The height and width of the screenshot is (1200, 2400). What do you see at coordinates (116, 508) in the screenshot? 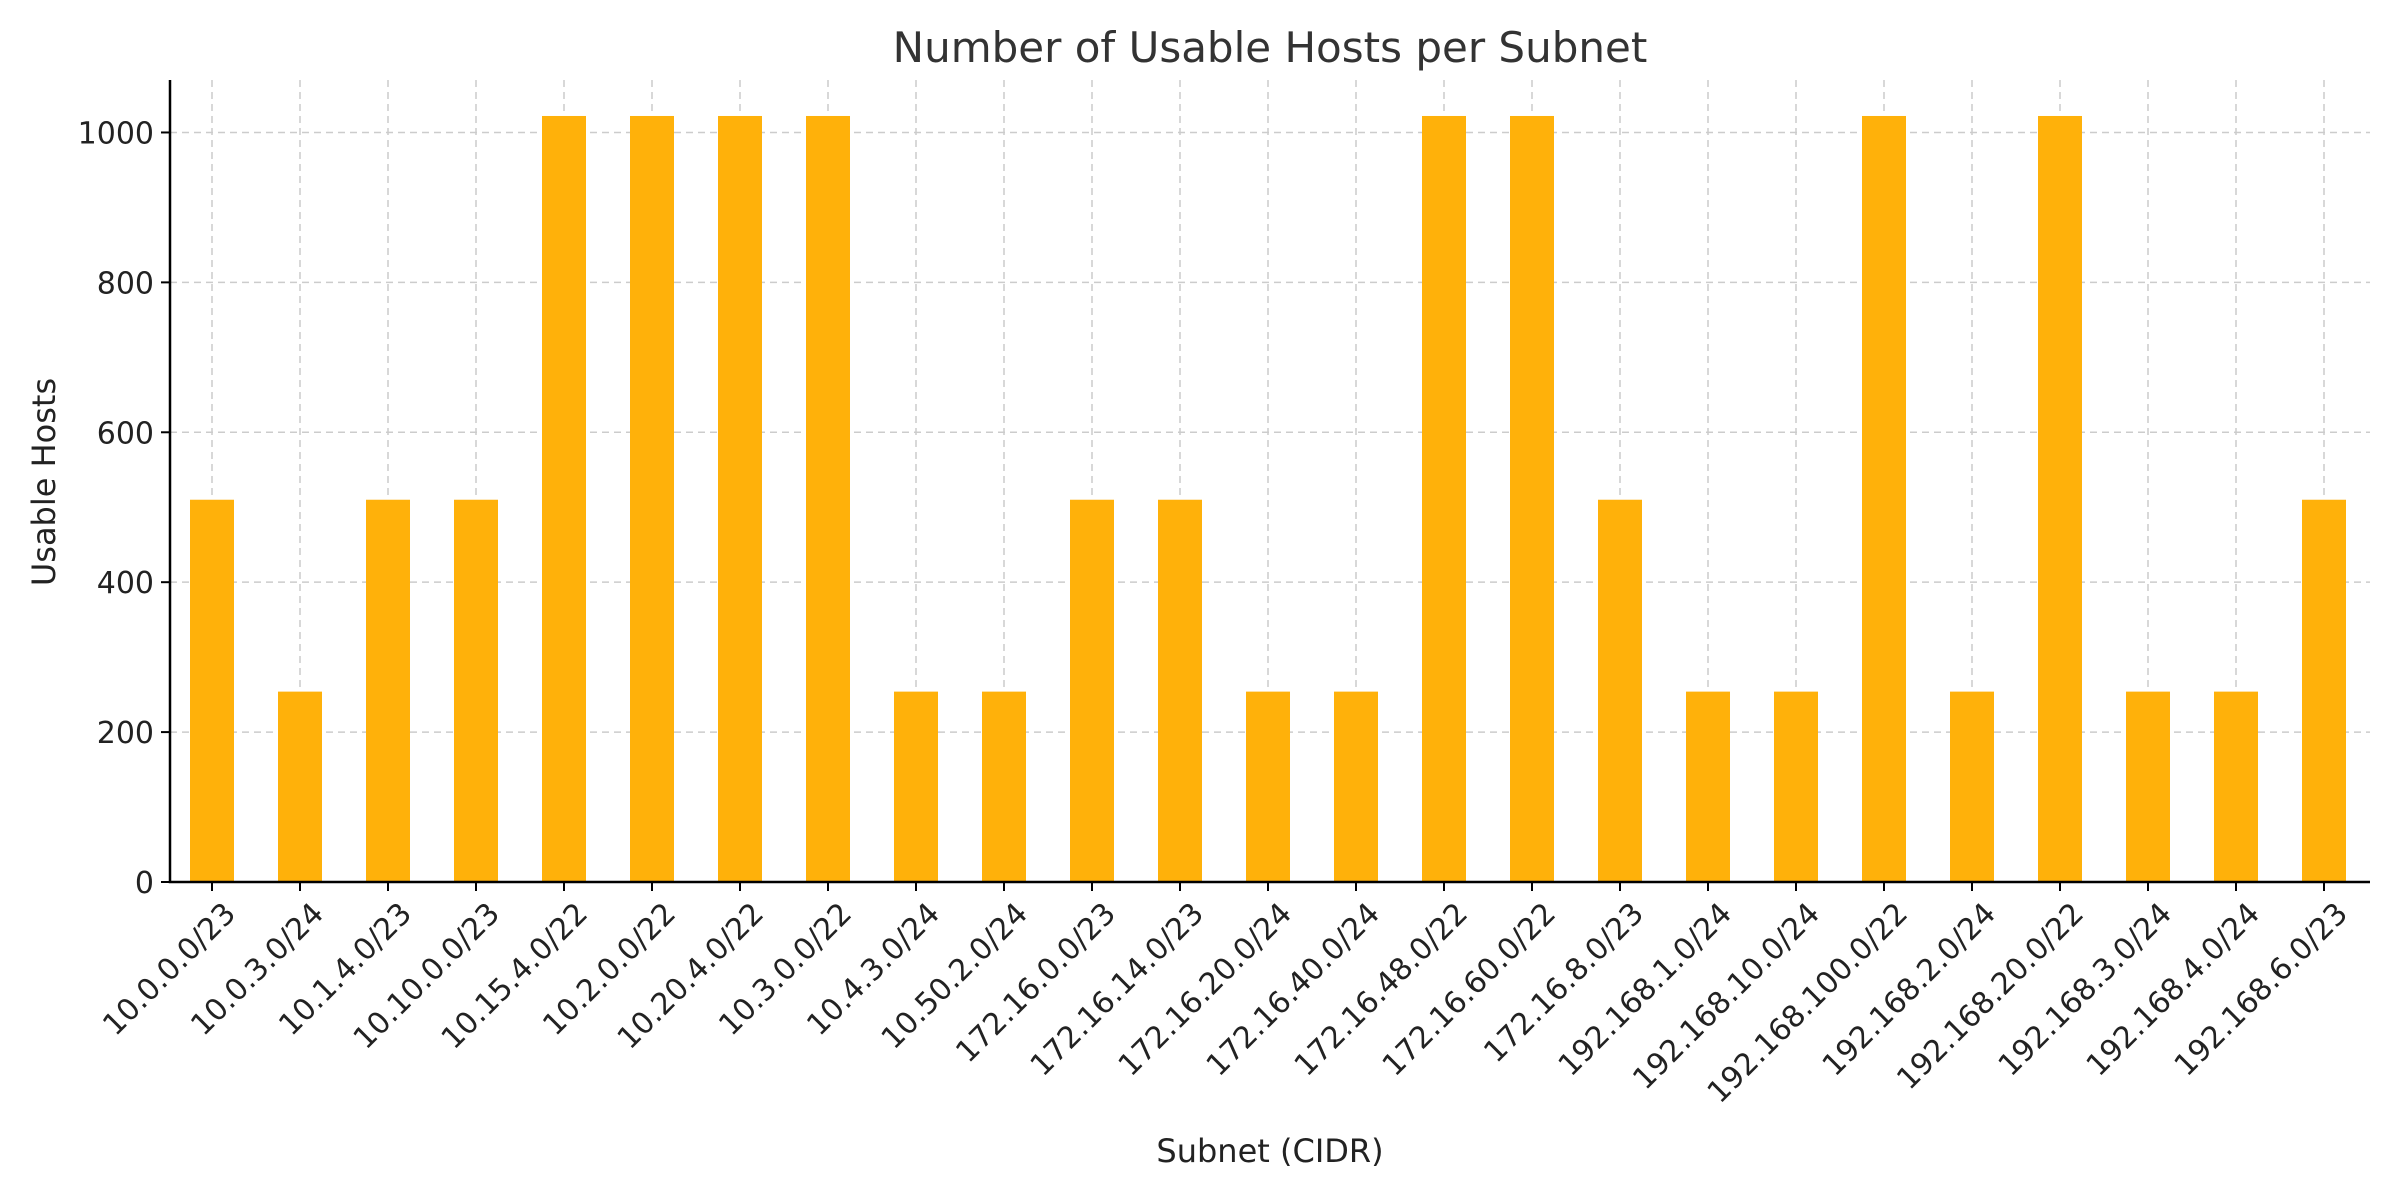
I see `y-tick-labels: 0 200 400 600 800 1000` at bounding box center [116, 508].